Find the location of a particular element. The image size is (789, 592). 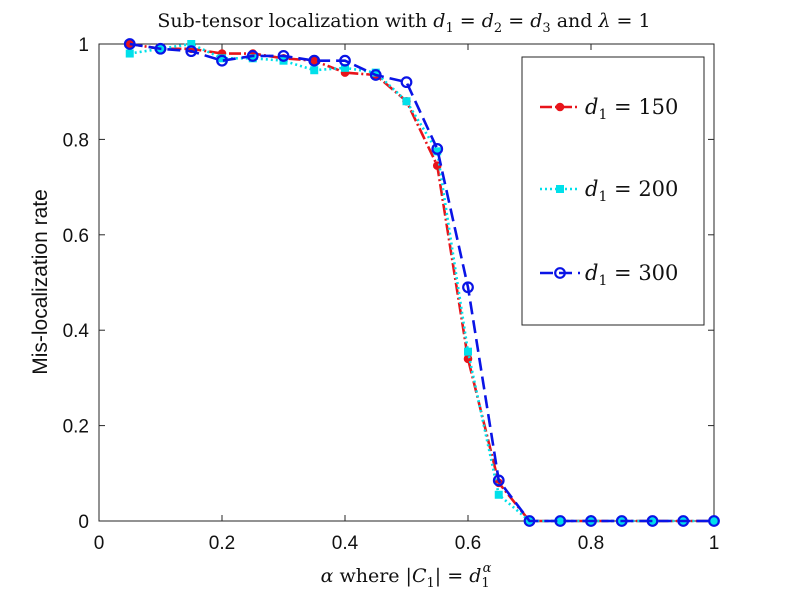

legend-label: d1 = 200 is located at coordinates (631, 191).